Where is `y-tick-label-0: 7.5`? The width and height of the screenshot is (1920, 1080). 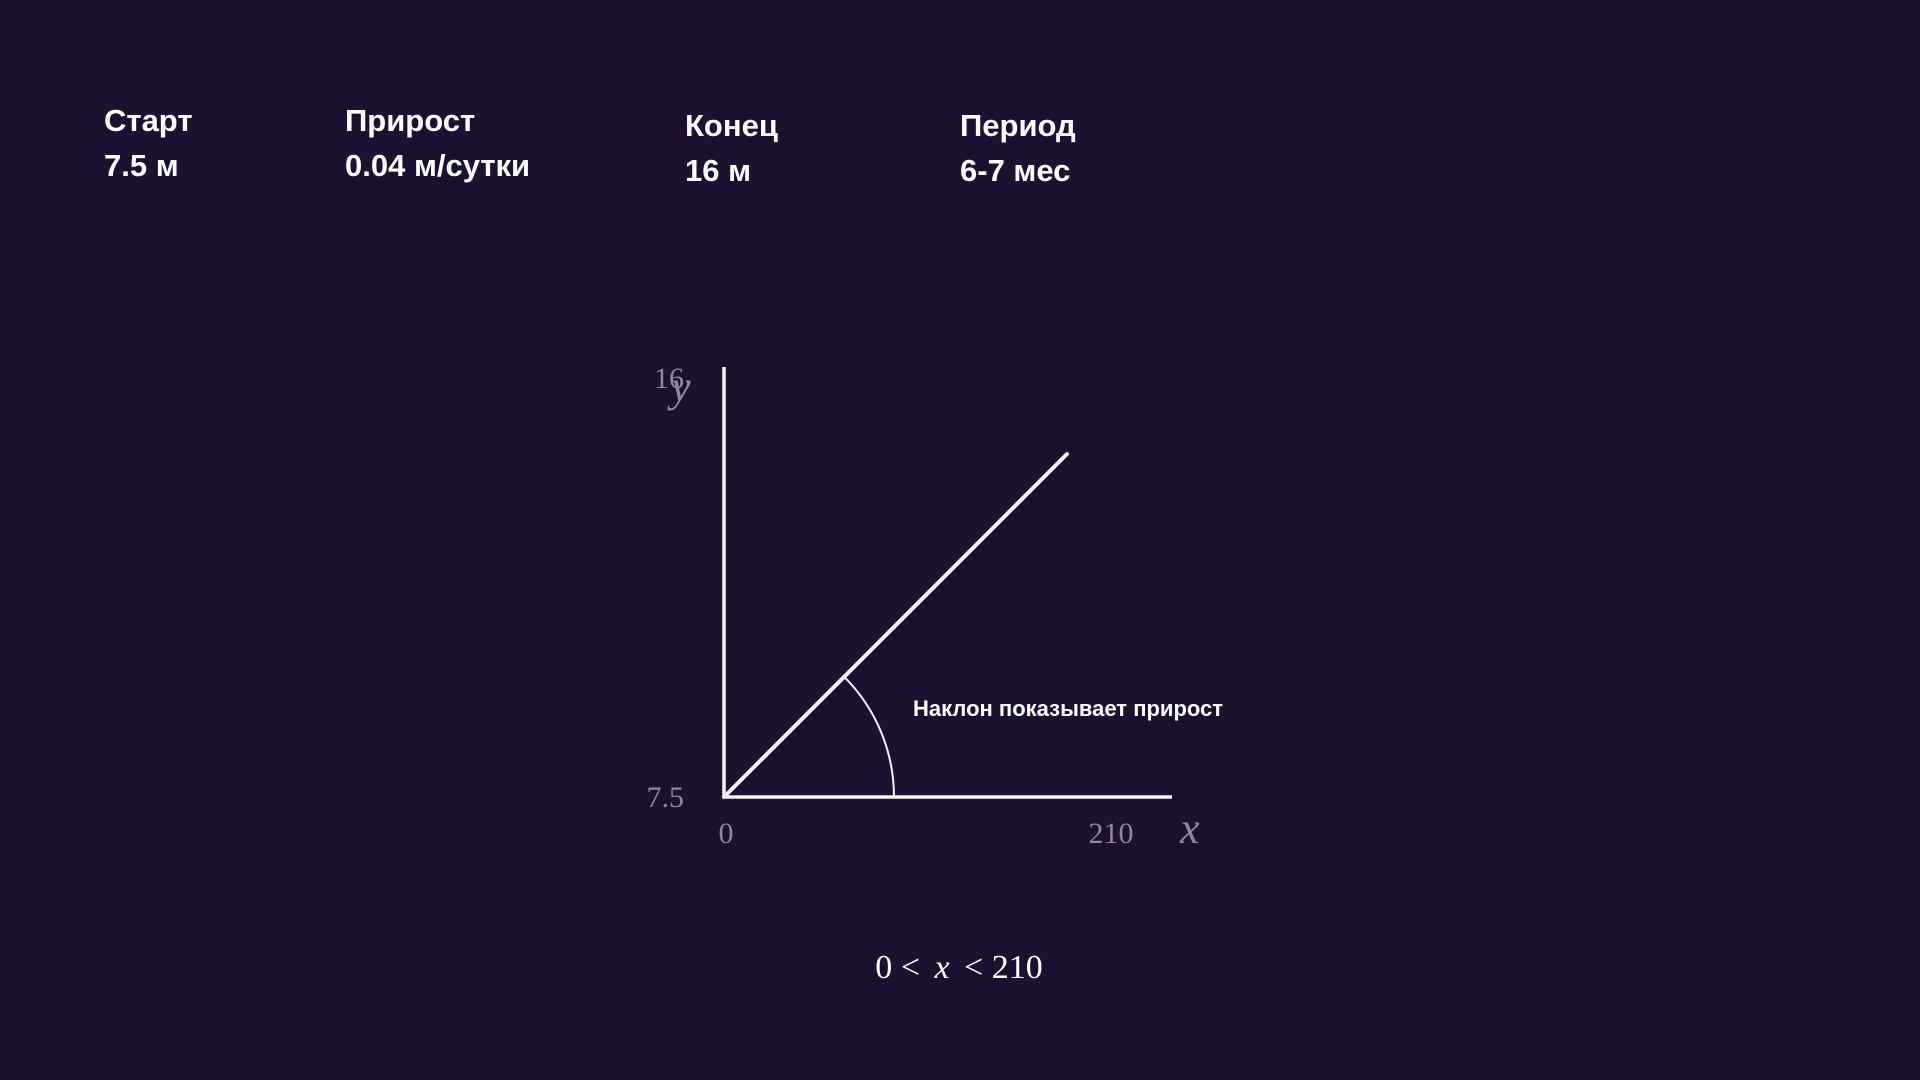 y-tick-label-0: 7.5 is located at coordinates (666, 797).